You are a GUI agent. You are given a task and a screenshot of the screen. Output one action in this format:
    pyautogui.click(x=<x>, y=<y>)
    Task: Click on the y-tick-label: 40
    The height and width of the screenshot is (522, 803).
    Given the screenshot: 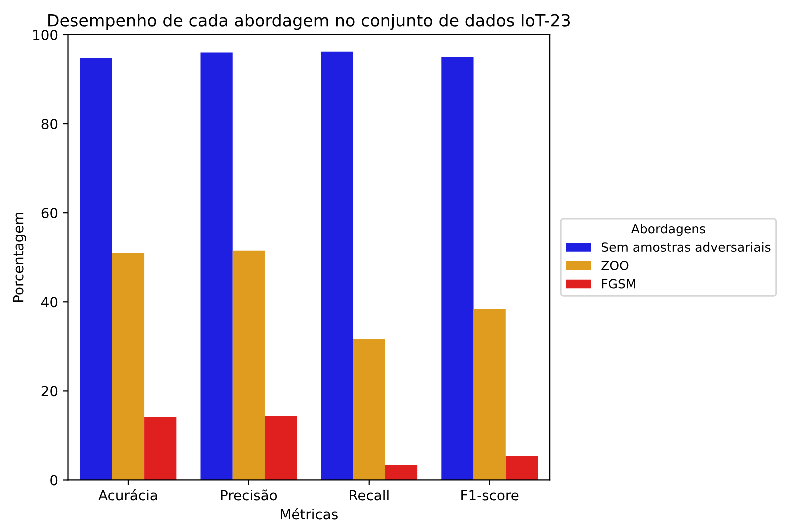 What is the action you would take?
    pyautogui.click(x=50, y=302)
    